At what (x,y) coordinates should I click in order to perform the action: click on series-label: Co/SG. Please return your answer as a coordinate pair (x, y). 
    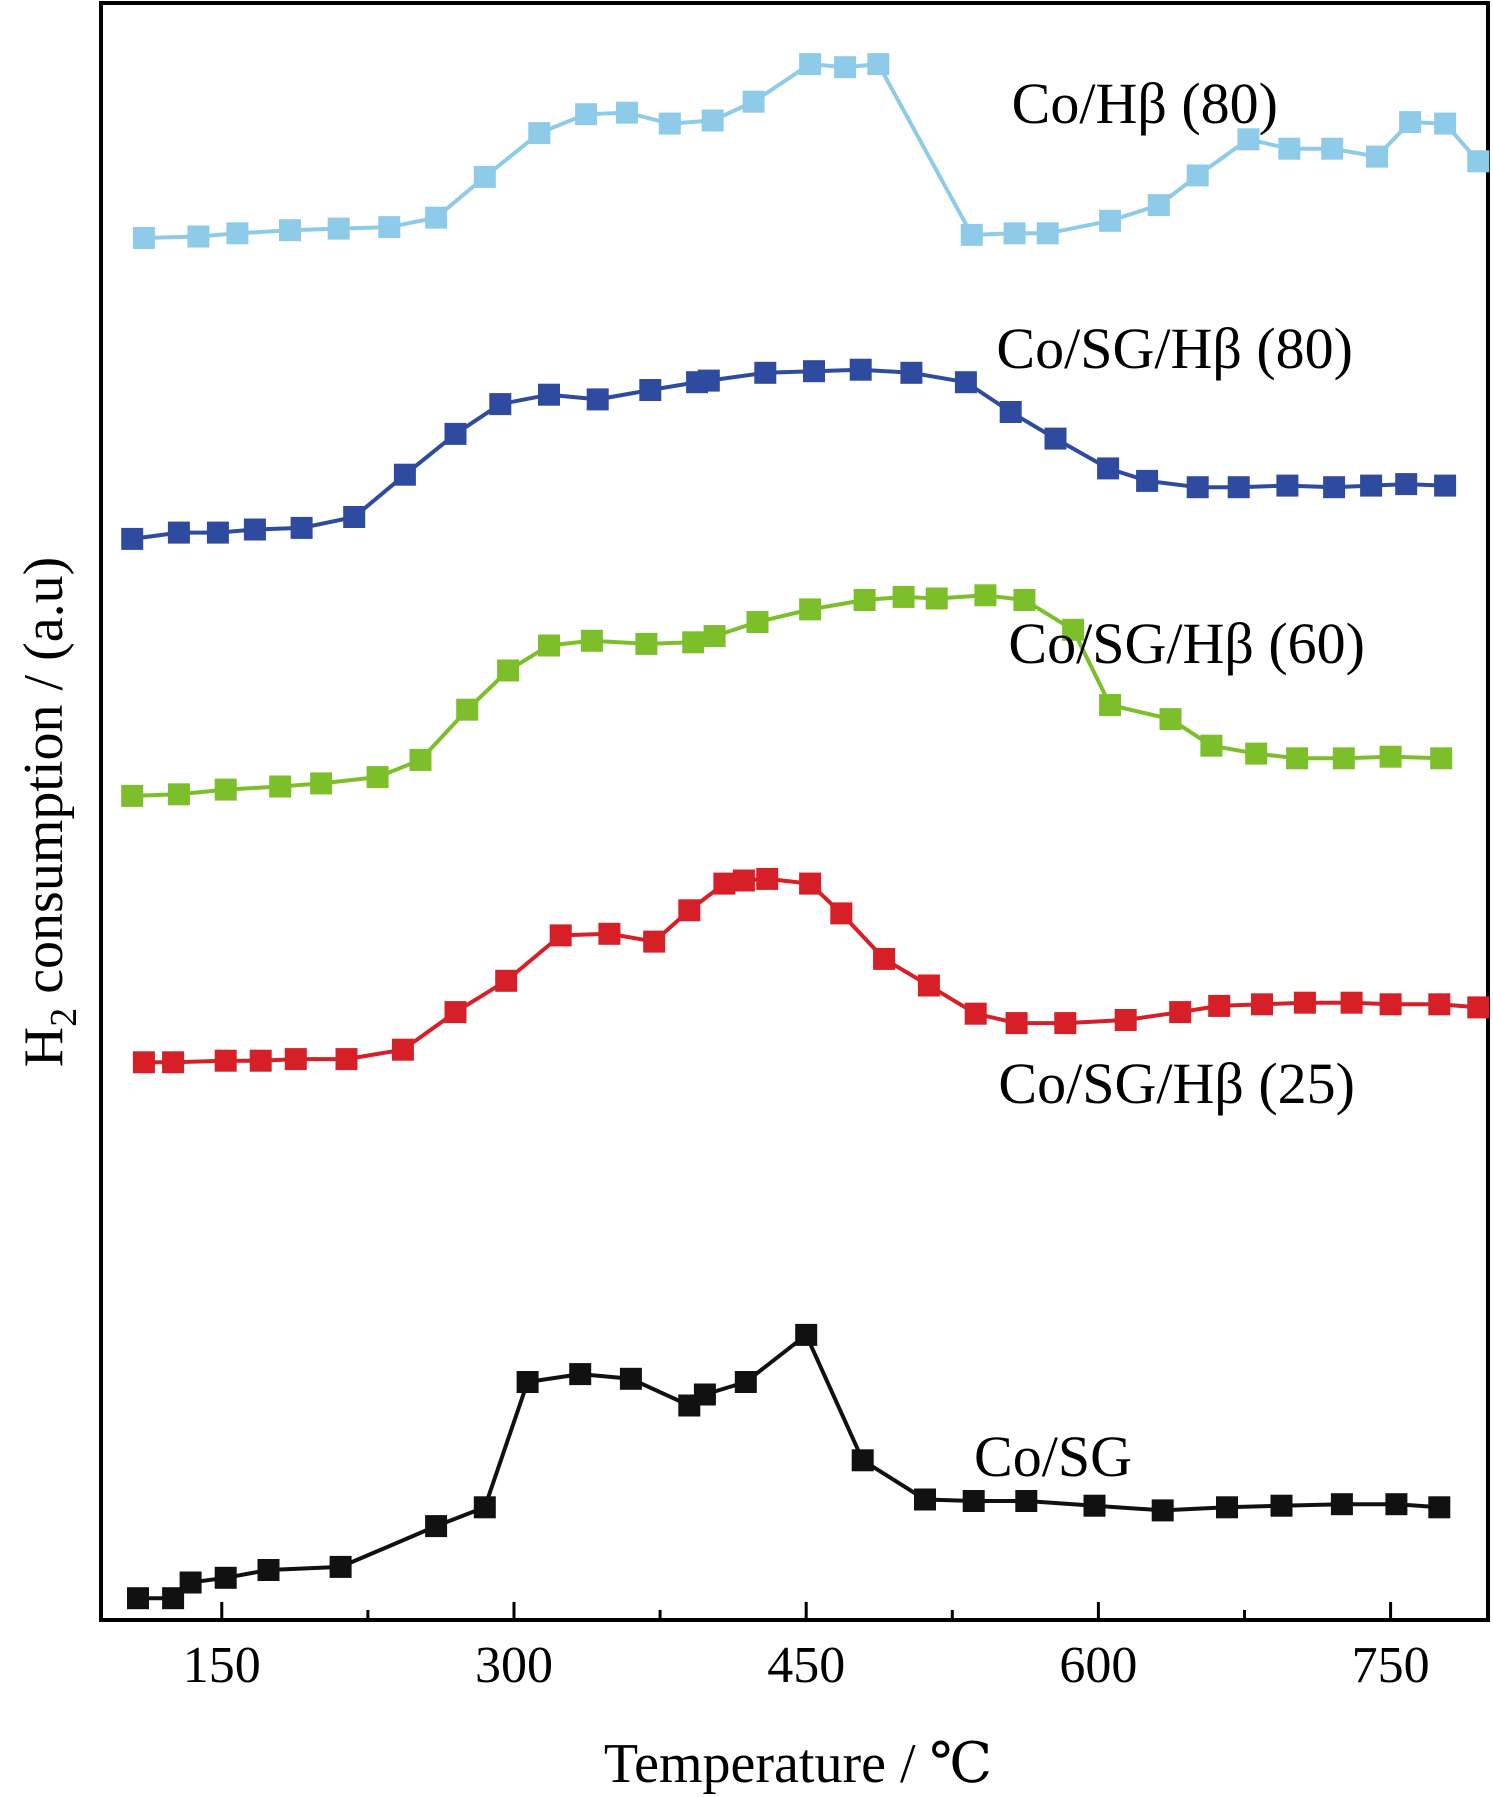
    Looking at the image, I should click on (1053, 1456).